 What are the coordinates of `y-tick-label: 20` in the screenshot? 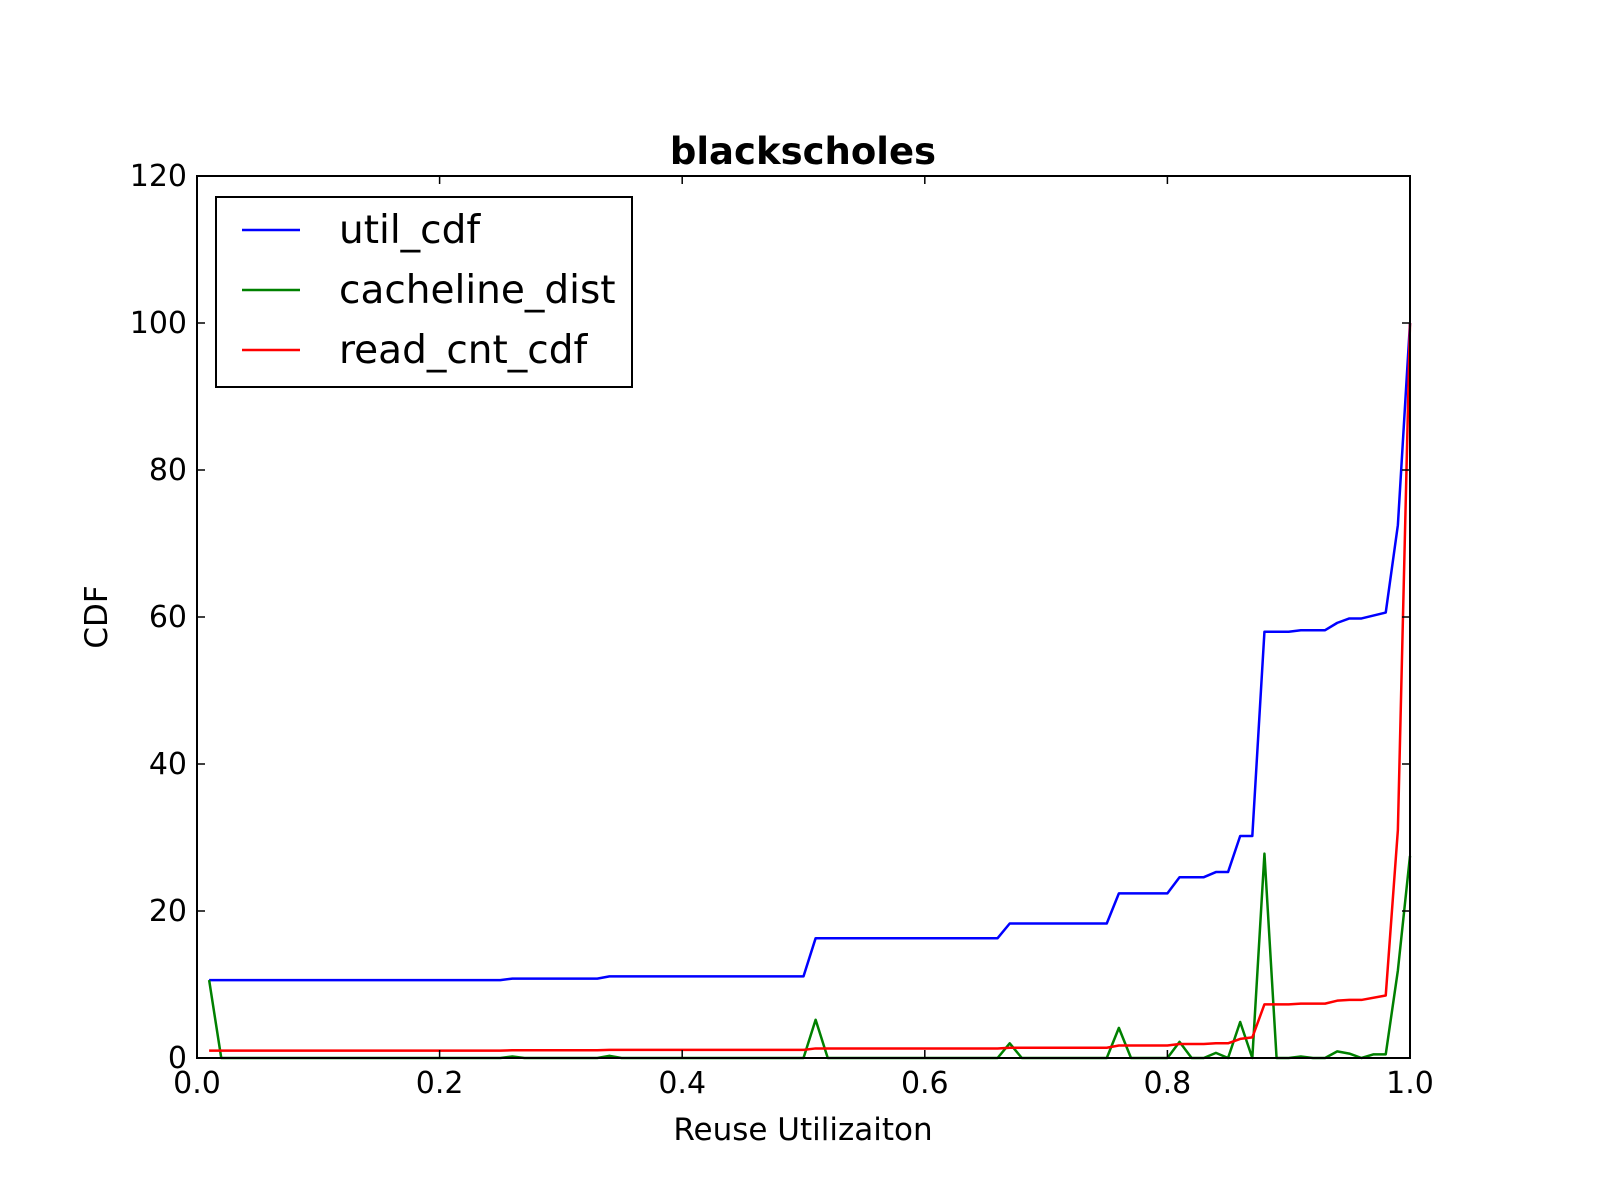 It's located at (168, 911).